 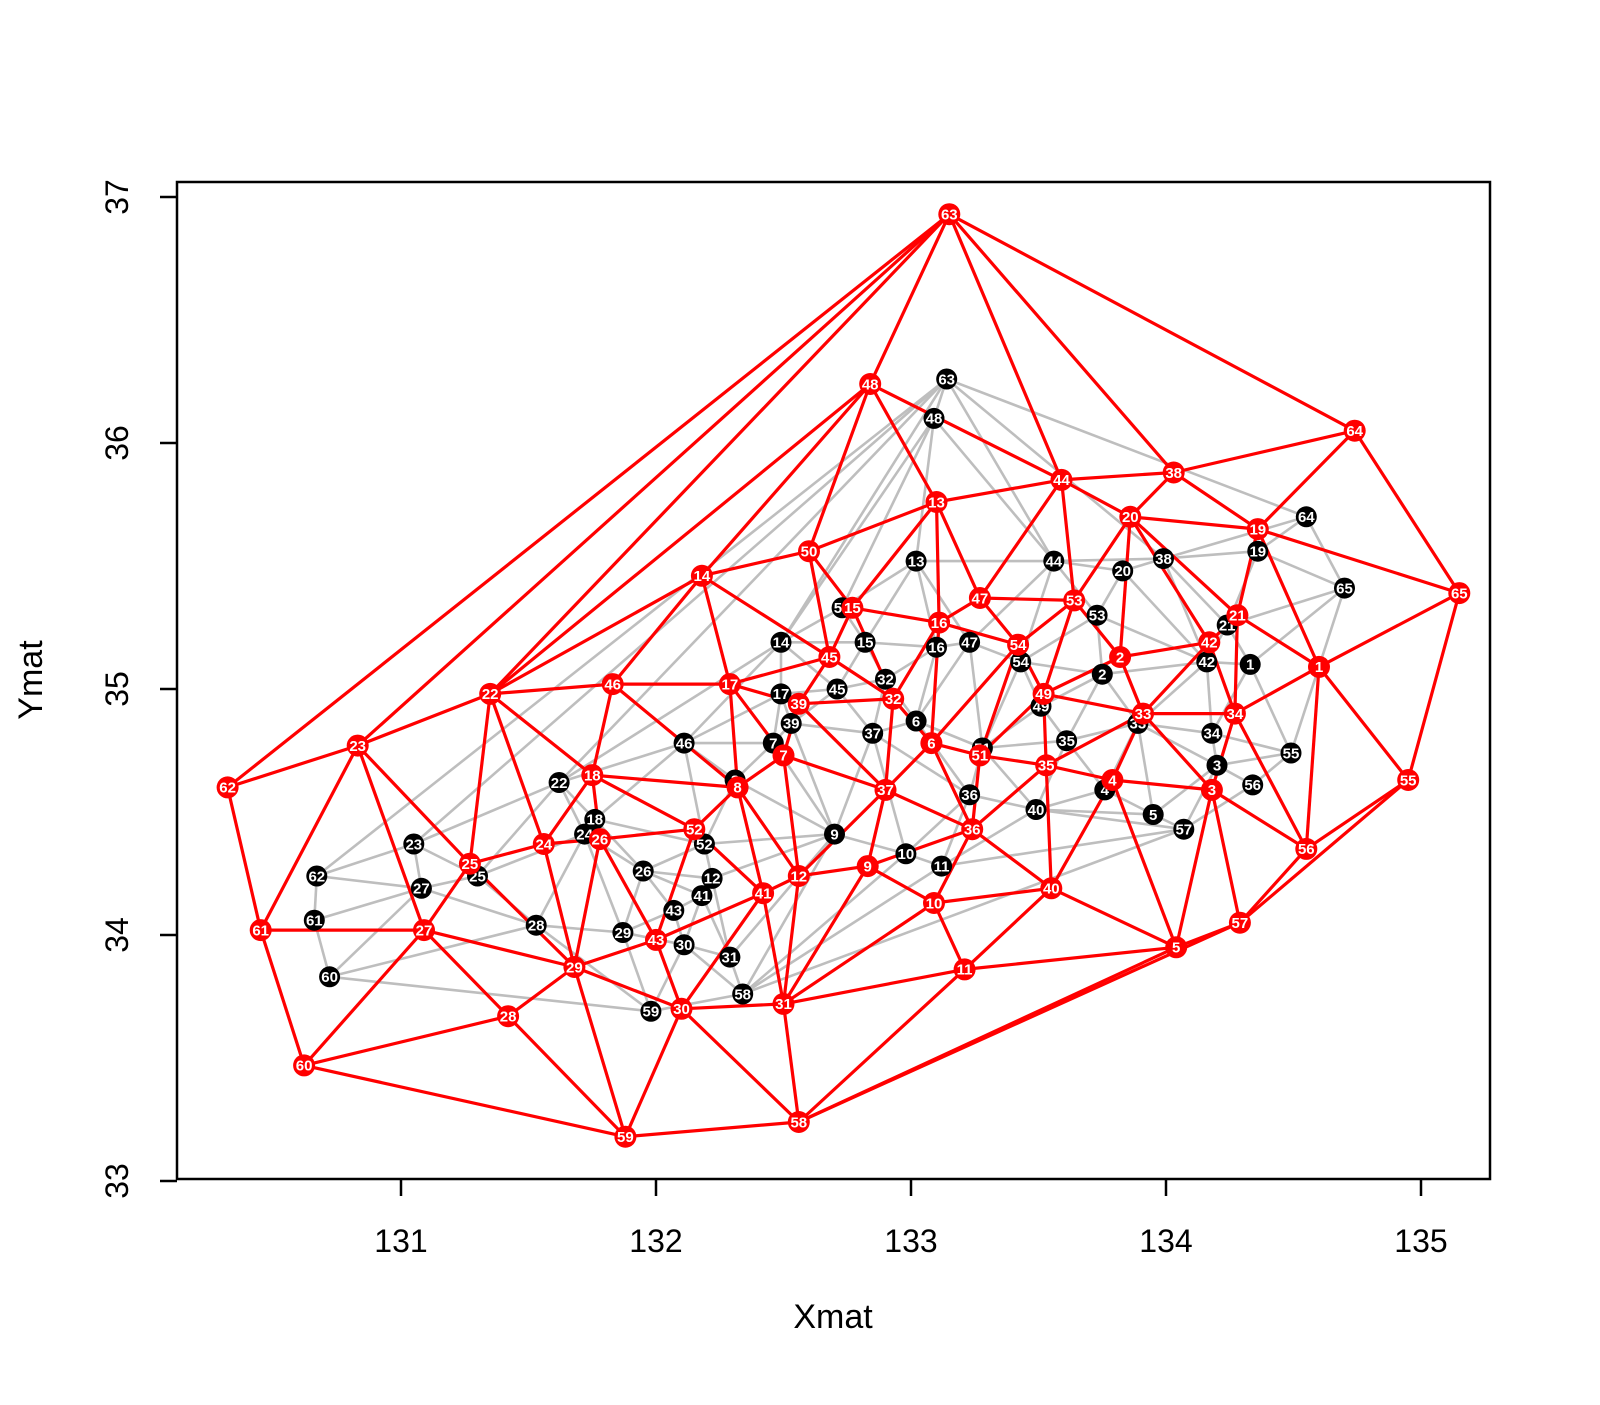 I want to click on red-node-label: 33, so click(x=1143, y=714).